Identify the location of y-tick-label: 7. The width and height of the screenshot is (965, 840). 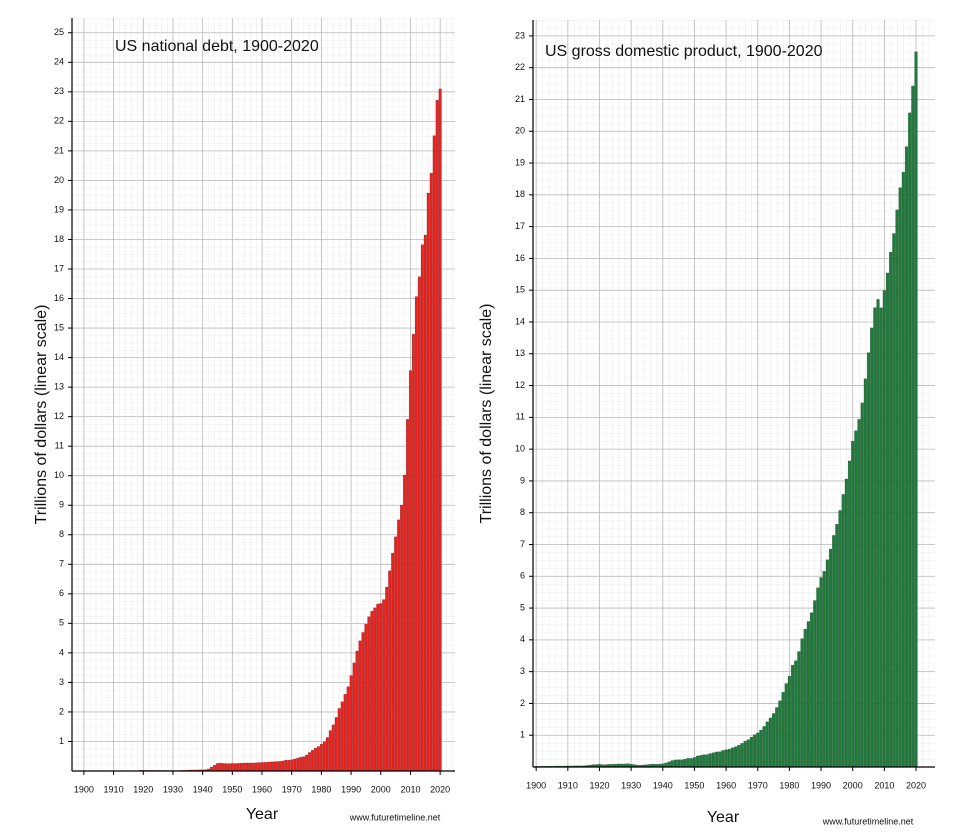
(61, 564).